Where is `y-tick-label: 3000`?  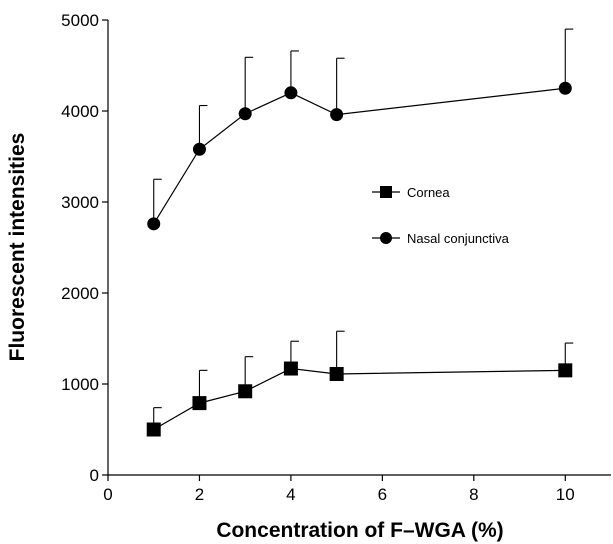 y-tick-label: 3000 is located at coordinates (80, 202).